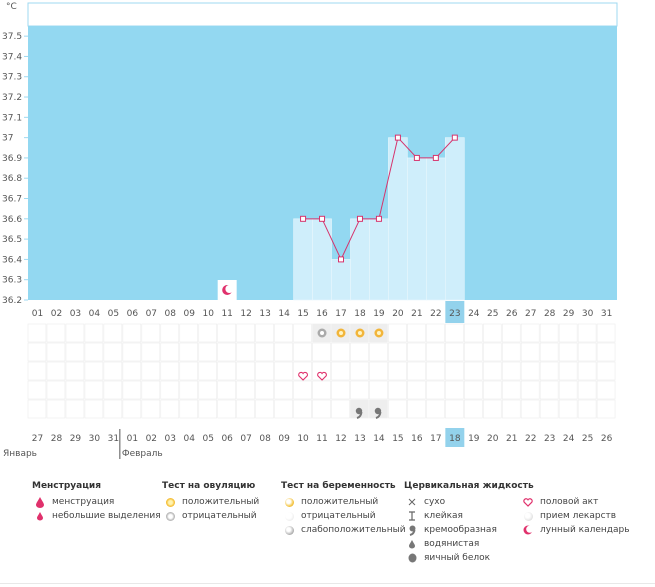 The image size is (655, 587). What do you see at coordinates (95, 314) in the screenshot?
I see `cycle-day-label: 04` at bounding box center [95, 314].